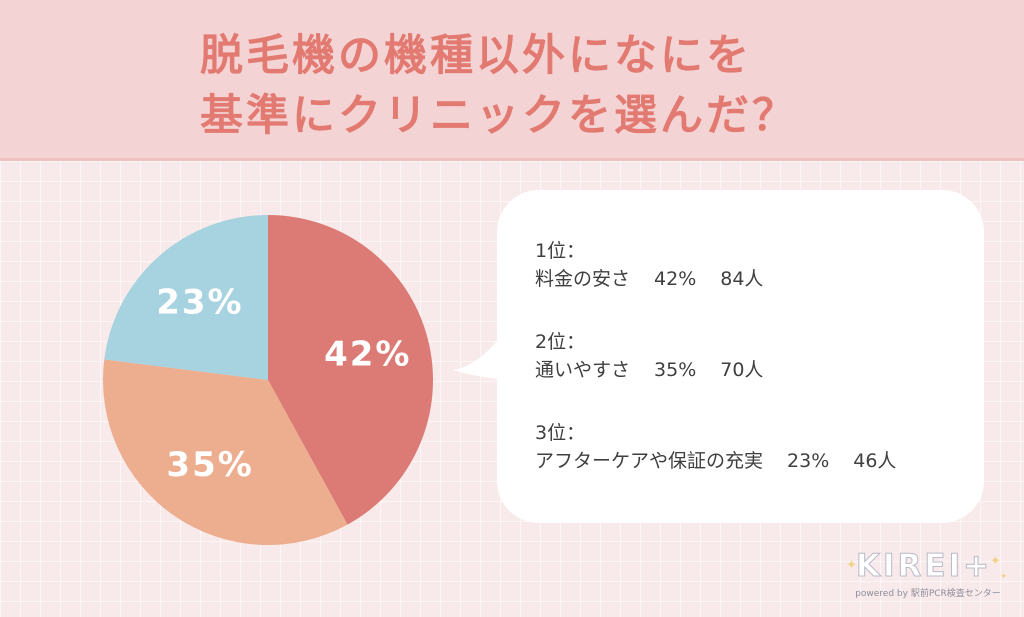 This screenshot has width=1024, height=617. Describe the element at coordinates (742, 279) in the screenshot. I see `ranking-count-1: 84人` at that location.